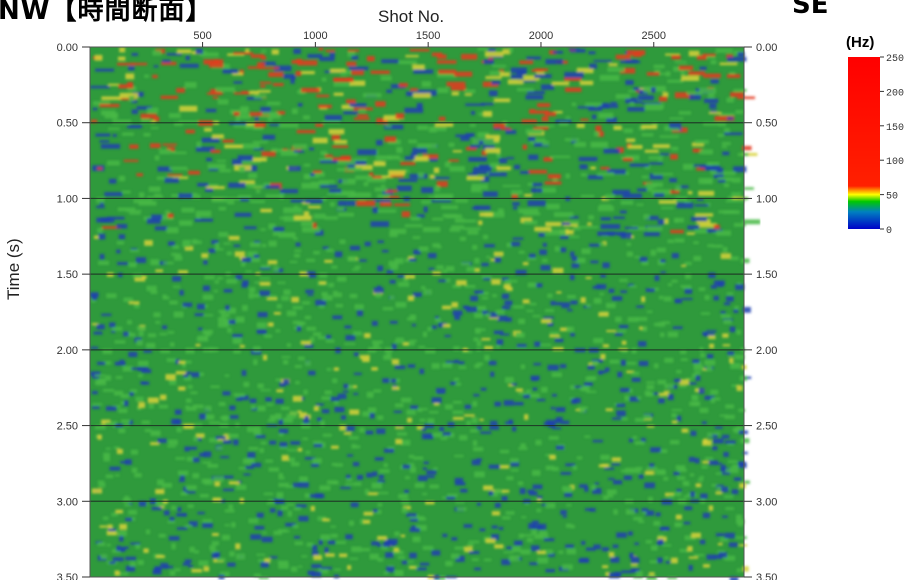  I want to click on colorbar-tick-label-200: 200, so click(895, 93).